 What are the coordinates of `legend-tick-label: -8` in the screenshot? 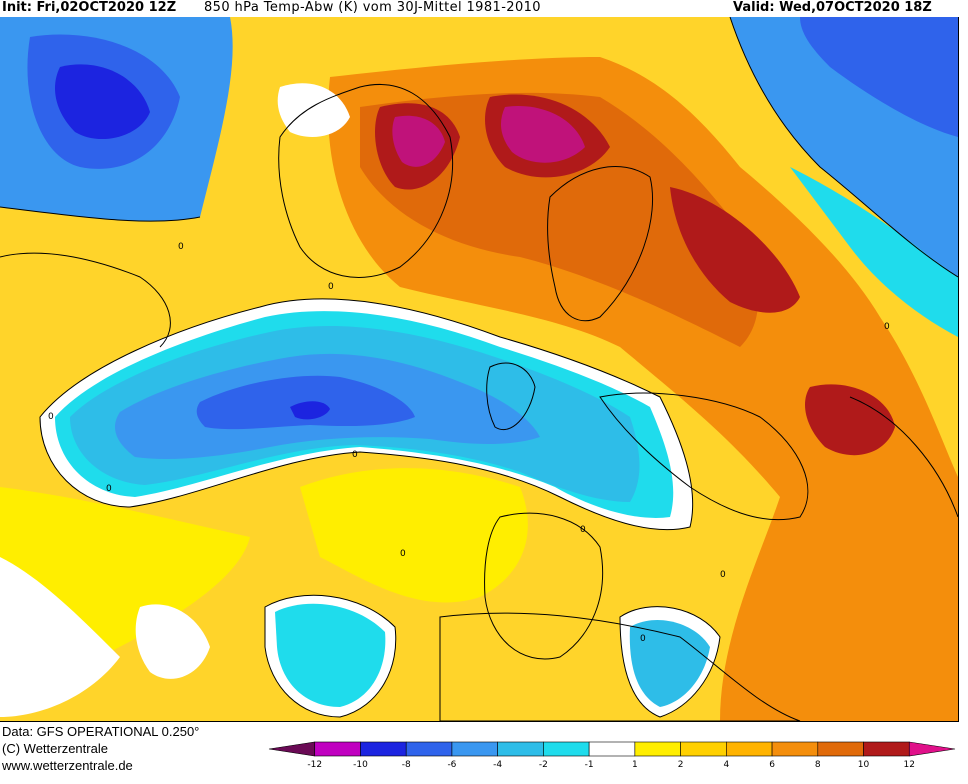 It's located at (406, 765).